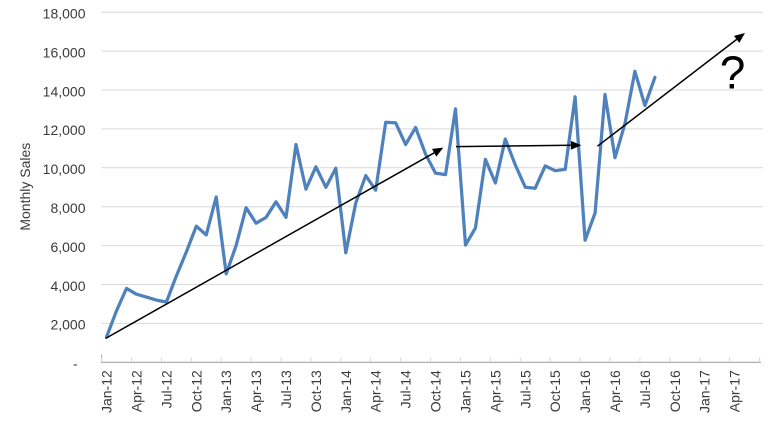  What do you see at coordinates (256, 391) in the screenshot?
I see `svg-text: Apr-13` at bounding box center [256, 391].